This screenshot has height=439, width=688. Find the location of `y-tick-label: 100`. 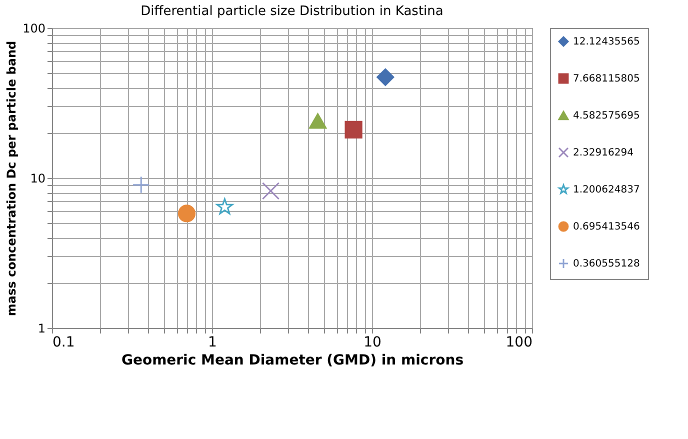

y-tick-label: 100 is located at coordinates (34, 29).